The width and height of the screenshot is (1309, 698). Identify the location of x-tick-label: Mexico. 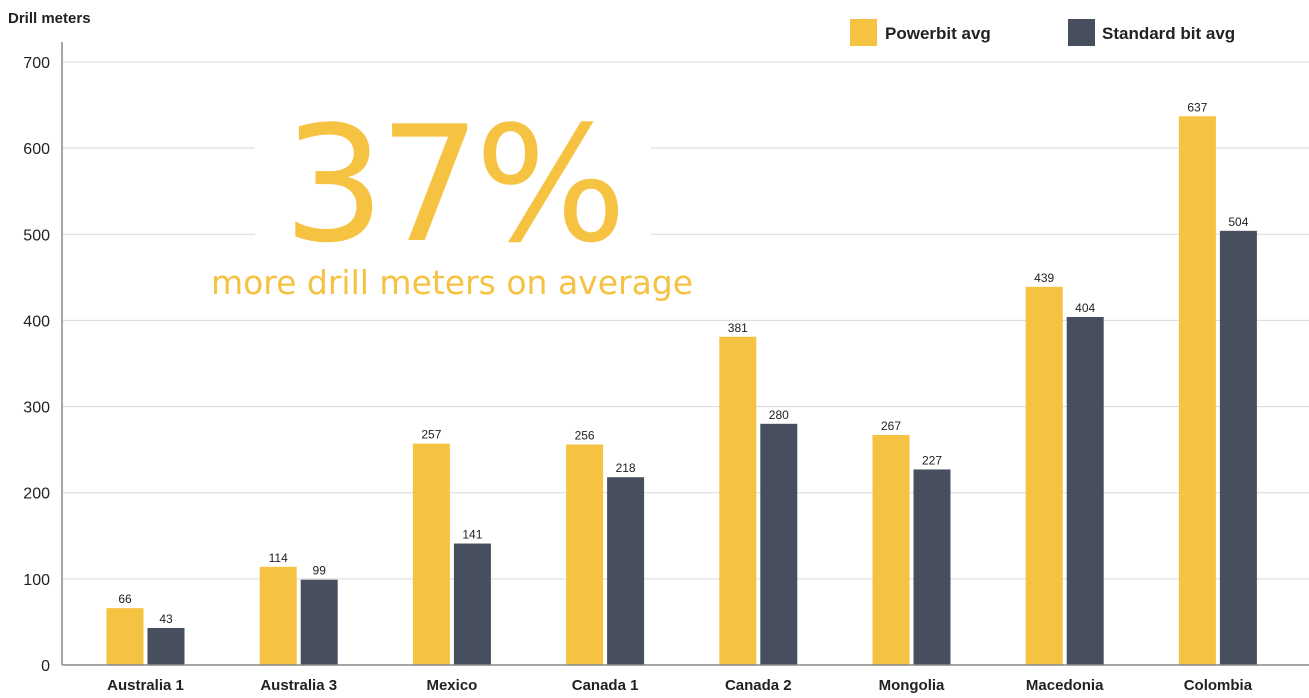
(451, 685).